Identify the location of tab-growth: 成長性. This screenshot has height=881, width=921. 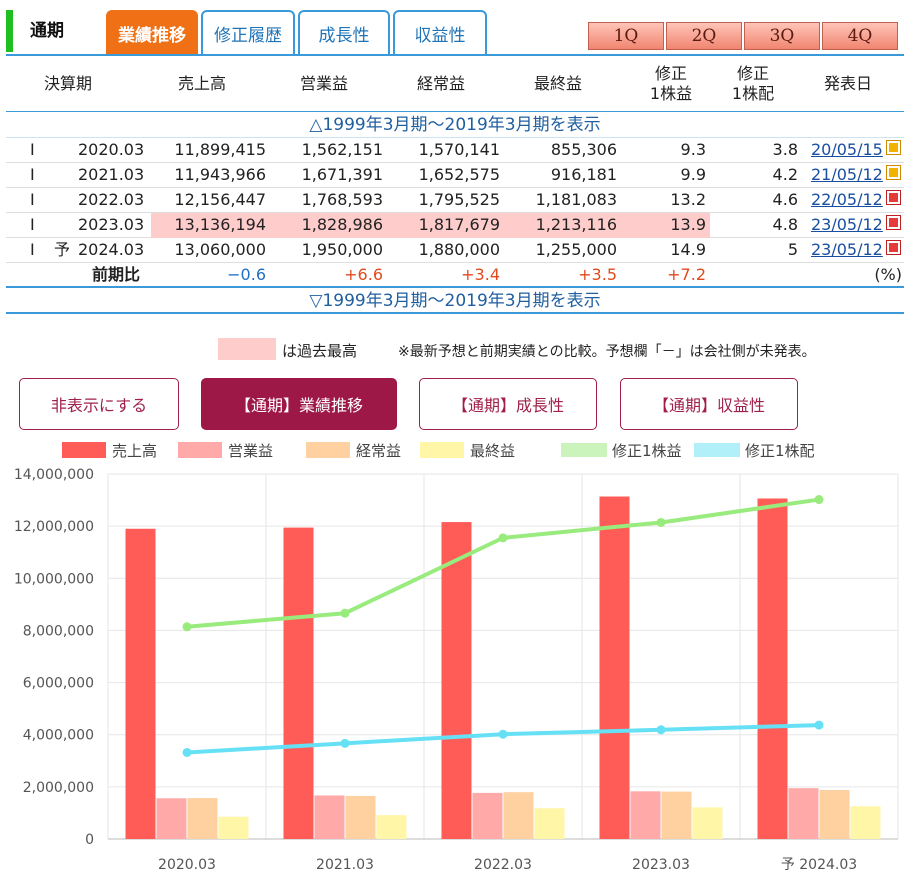
(344, 32).